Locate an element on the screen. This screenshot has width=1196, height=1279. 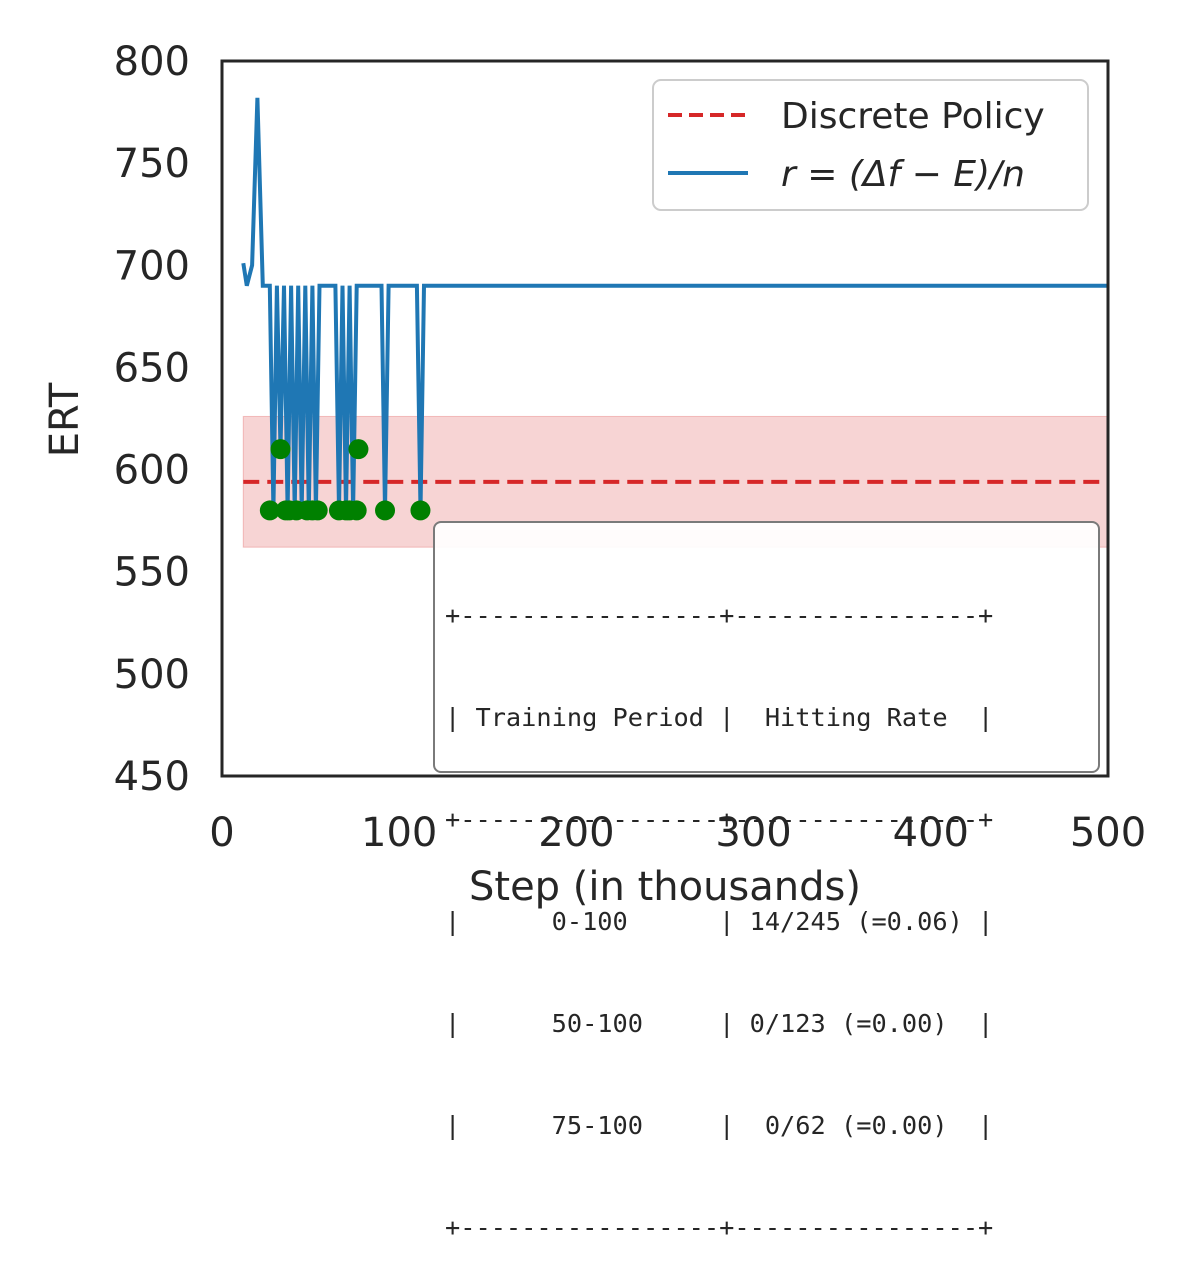
y-tick-label: 800 is located at coordinates (152, 62).